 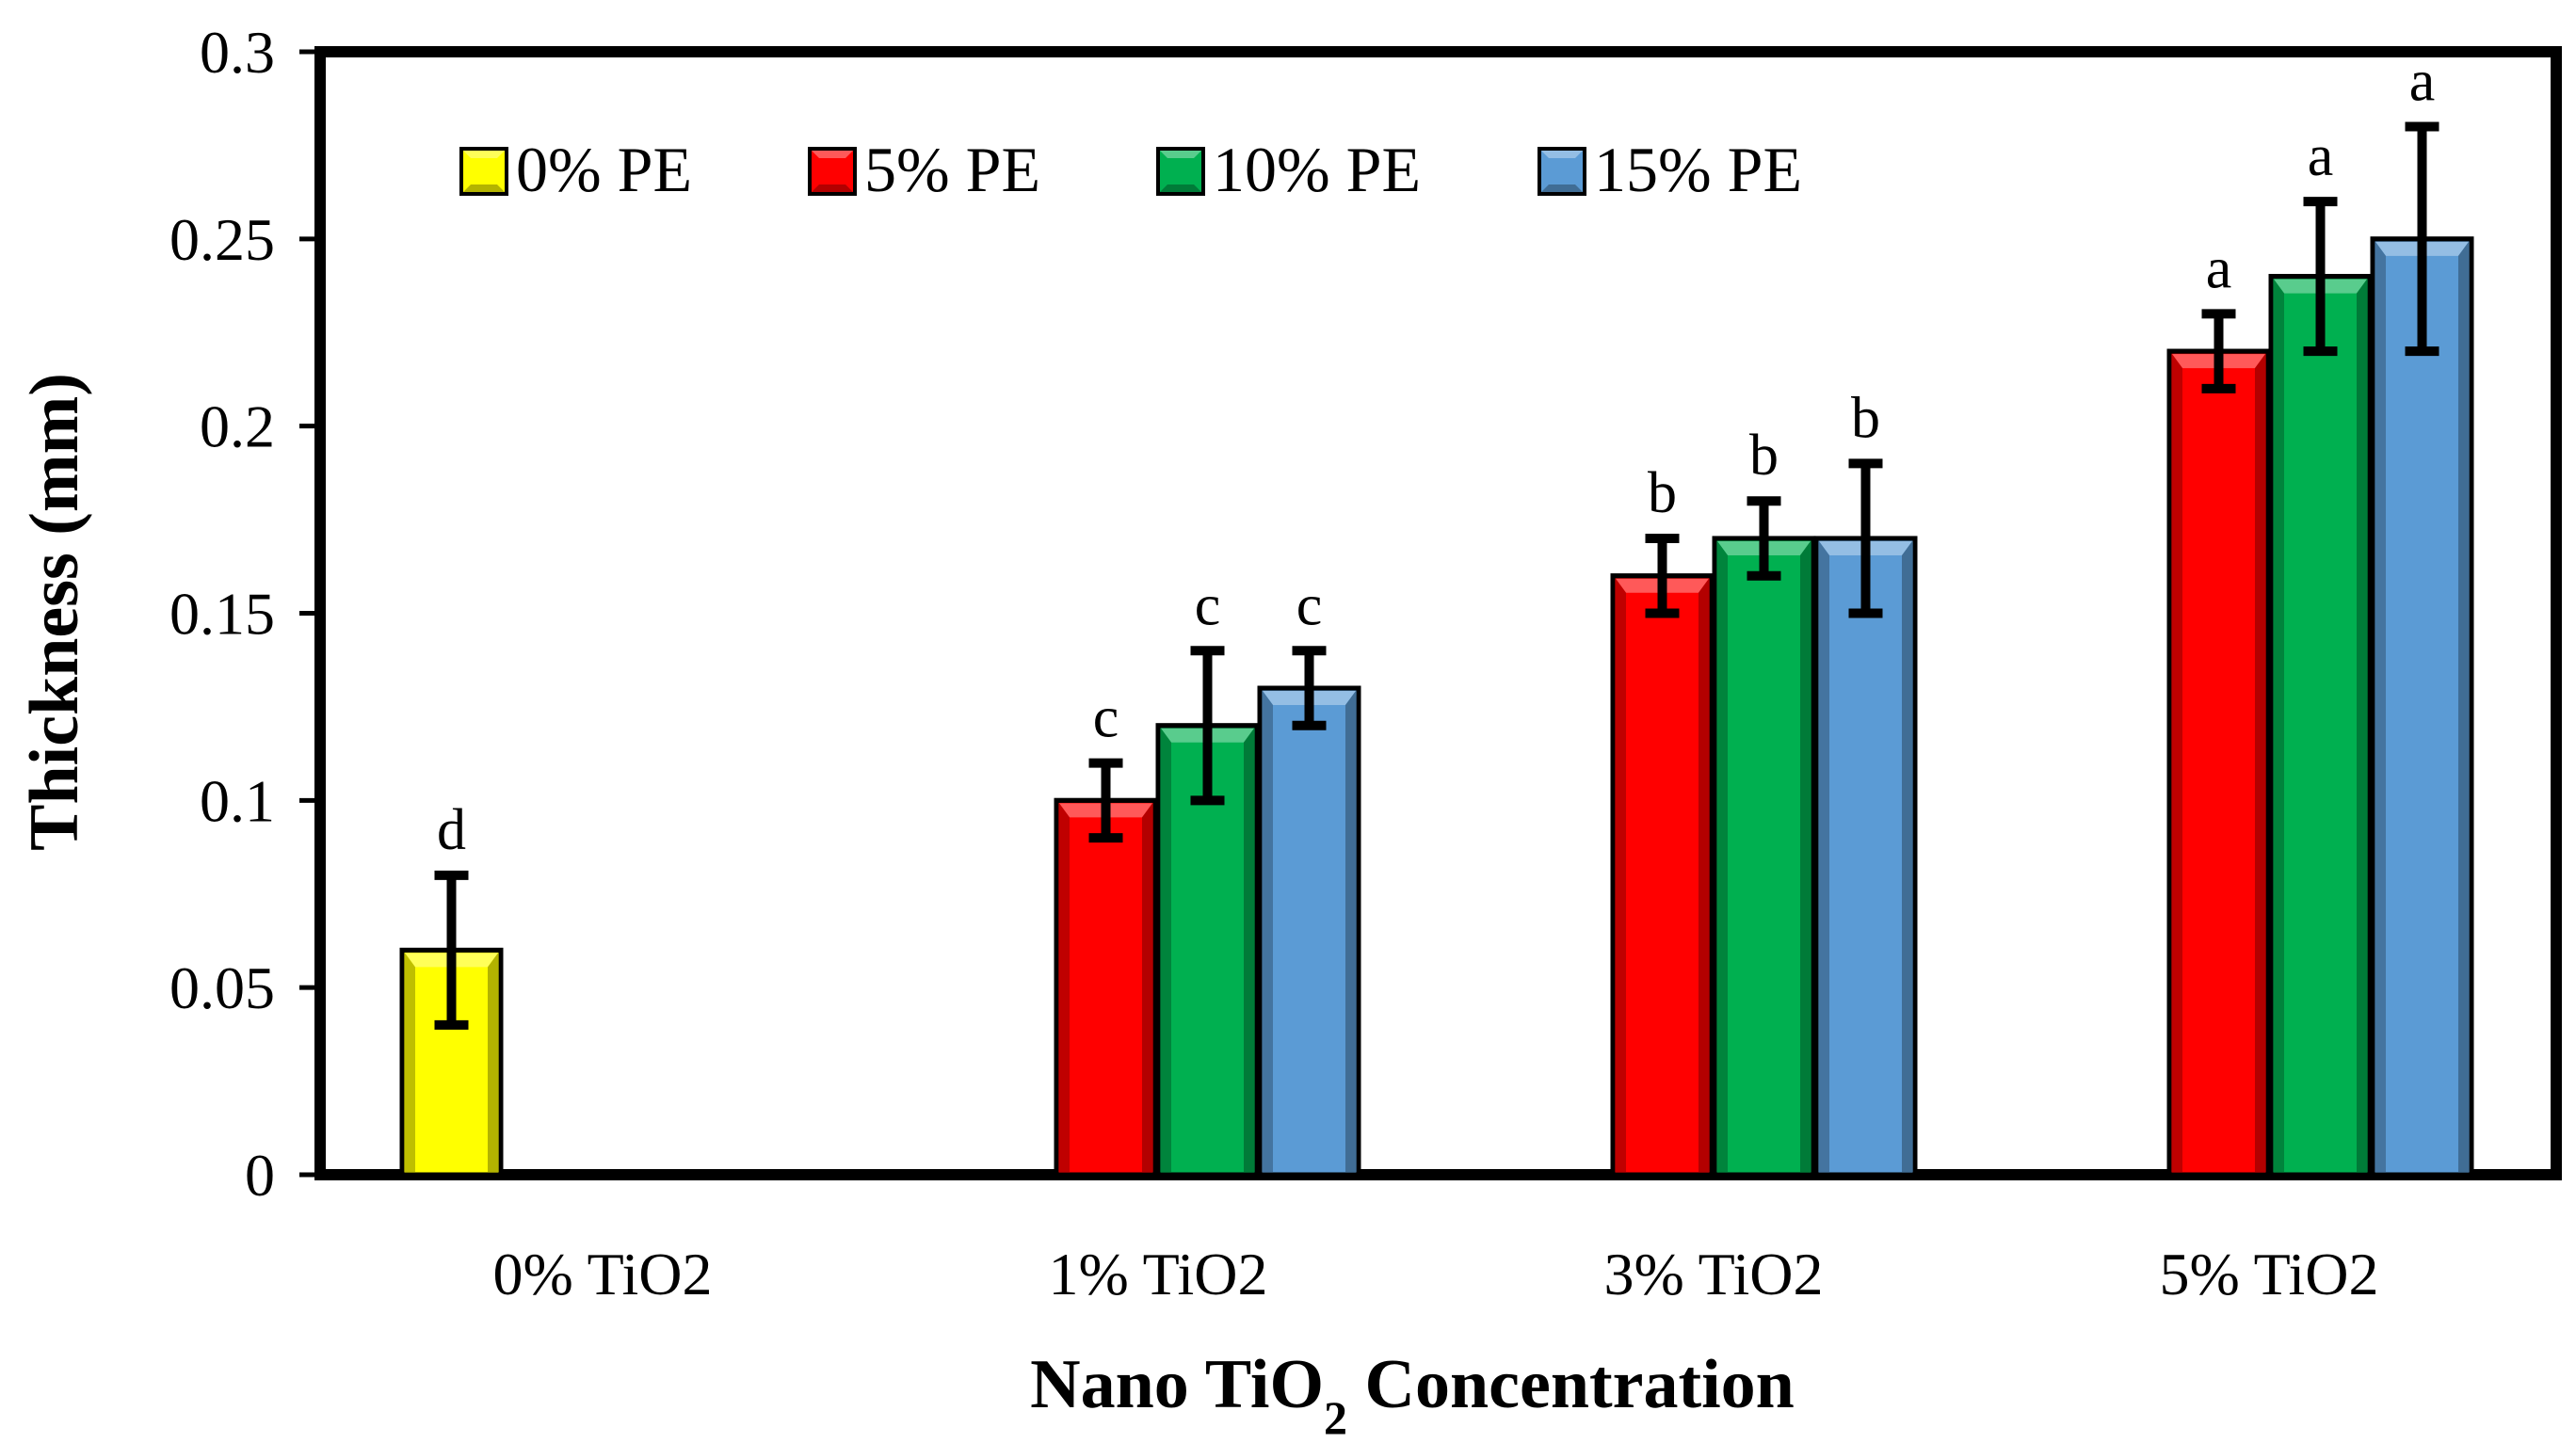 I want to click on x-axis-title-tail: Concentration, so click(x=1571, y=1384).